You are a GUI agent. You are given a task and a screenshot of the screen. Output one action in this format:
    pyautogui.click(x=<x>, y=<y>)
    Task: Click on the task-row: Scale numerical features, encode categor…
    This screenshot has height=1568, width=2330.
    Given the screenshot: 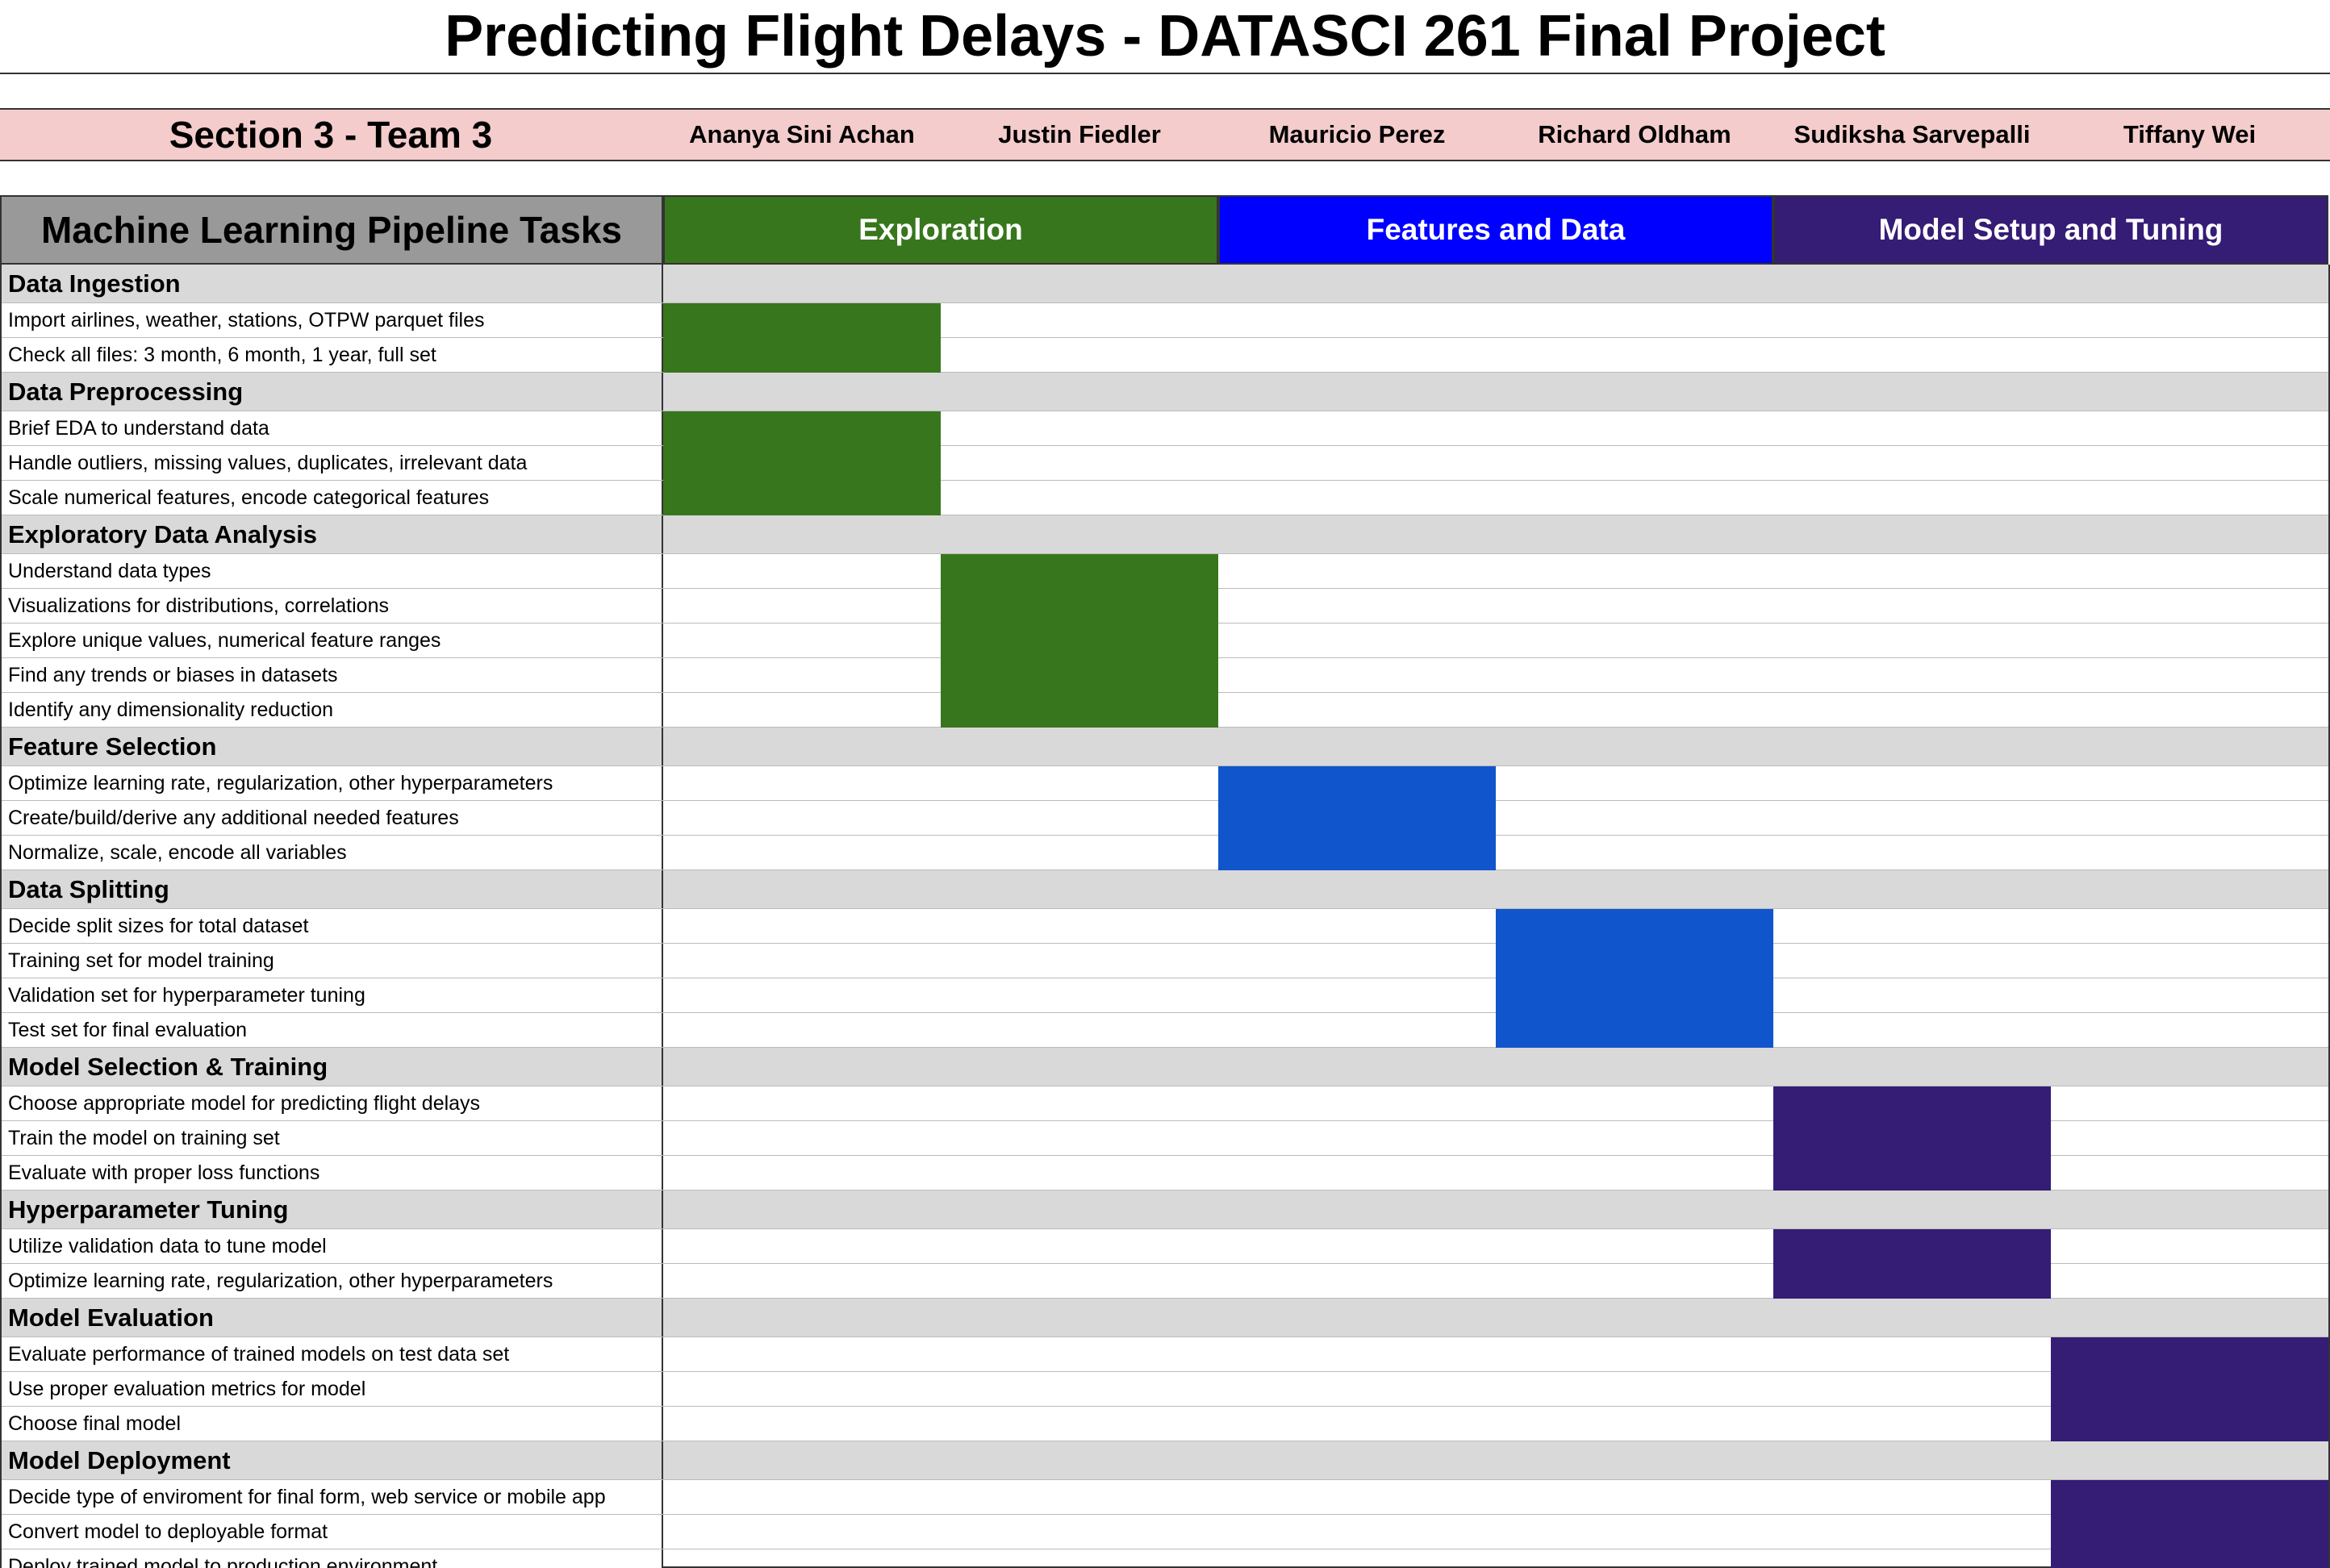 What is the action you would take?
    pyautogui.click(x=1165, y=498)
    